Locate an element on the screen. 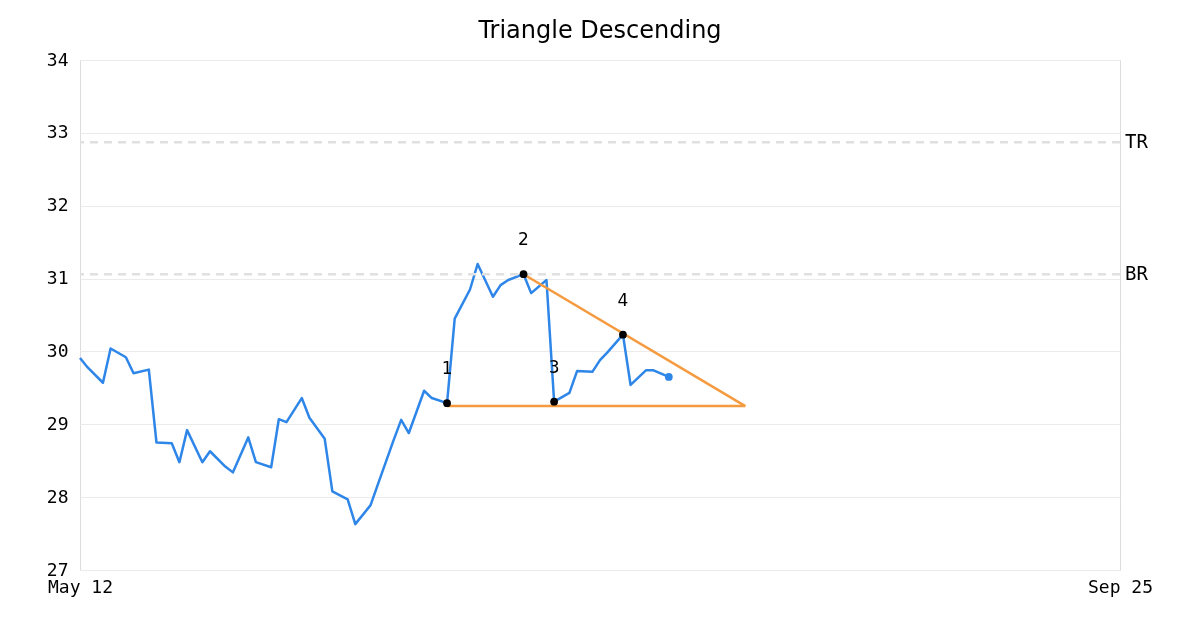  x-tick-label: Sep 25 is located at coordinates (1120, 586).